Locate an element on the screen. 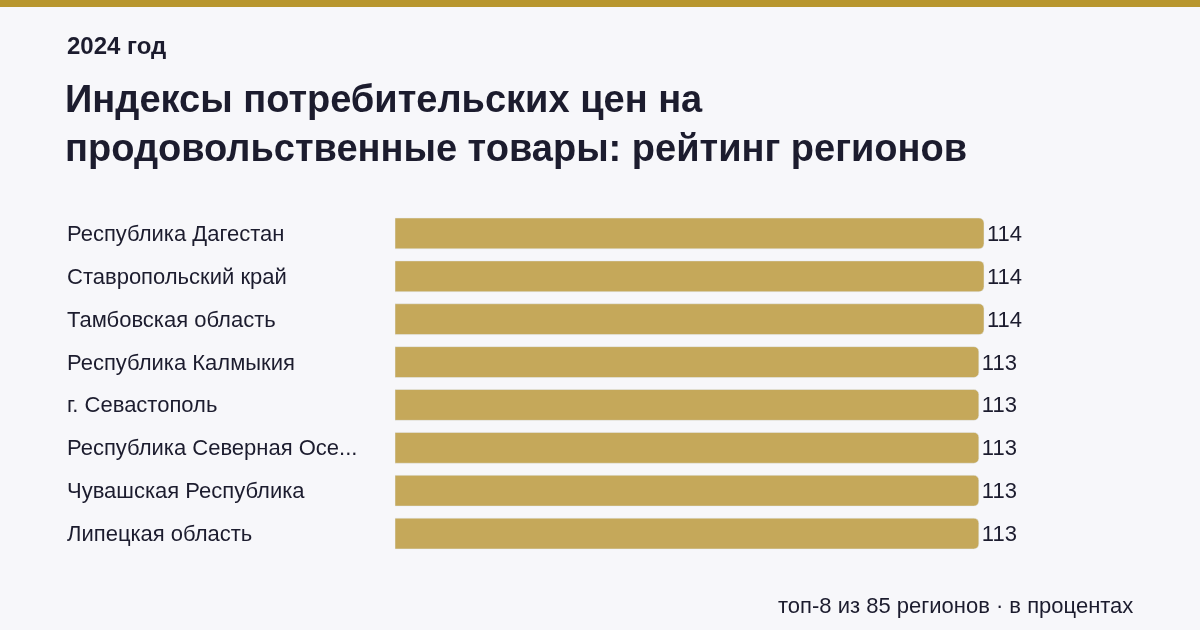 The image size is (1200, 630). text: 2024 год is located at coordinates (117, 45).